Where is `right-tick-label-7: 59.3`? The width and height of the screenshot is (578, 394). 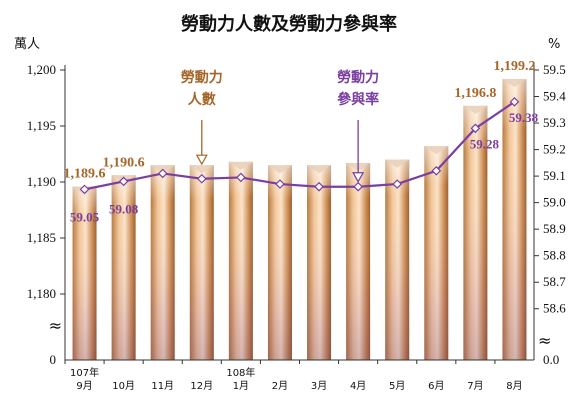
right-tick-label-7: 59.3 is located at coordinates (554, 122).